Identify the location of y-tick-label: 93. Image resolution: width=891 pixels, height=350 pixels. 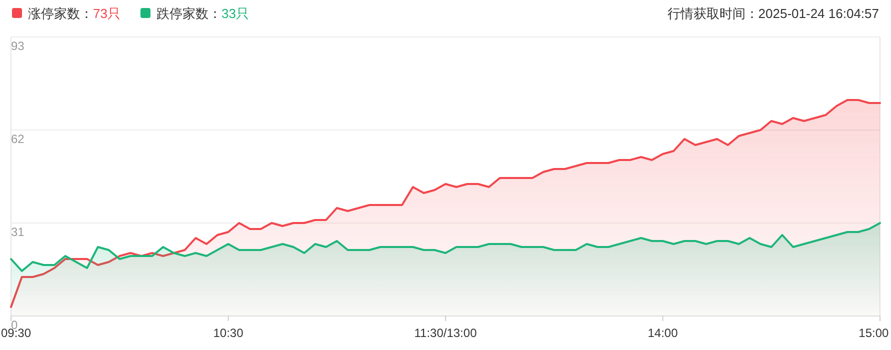
(18, 46).